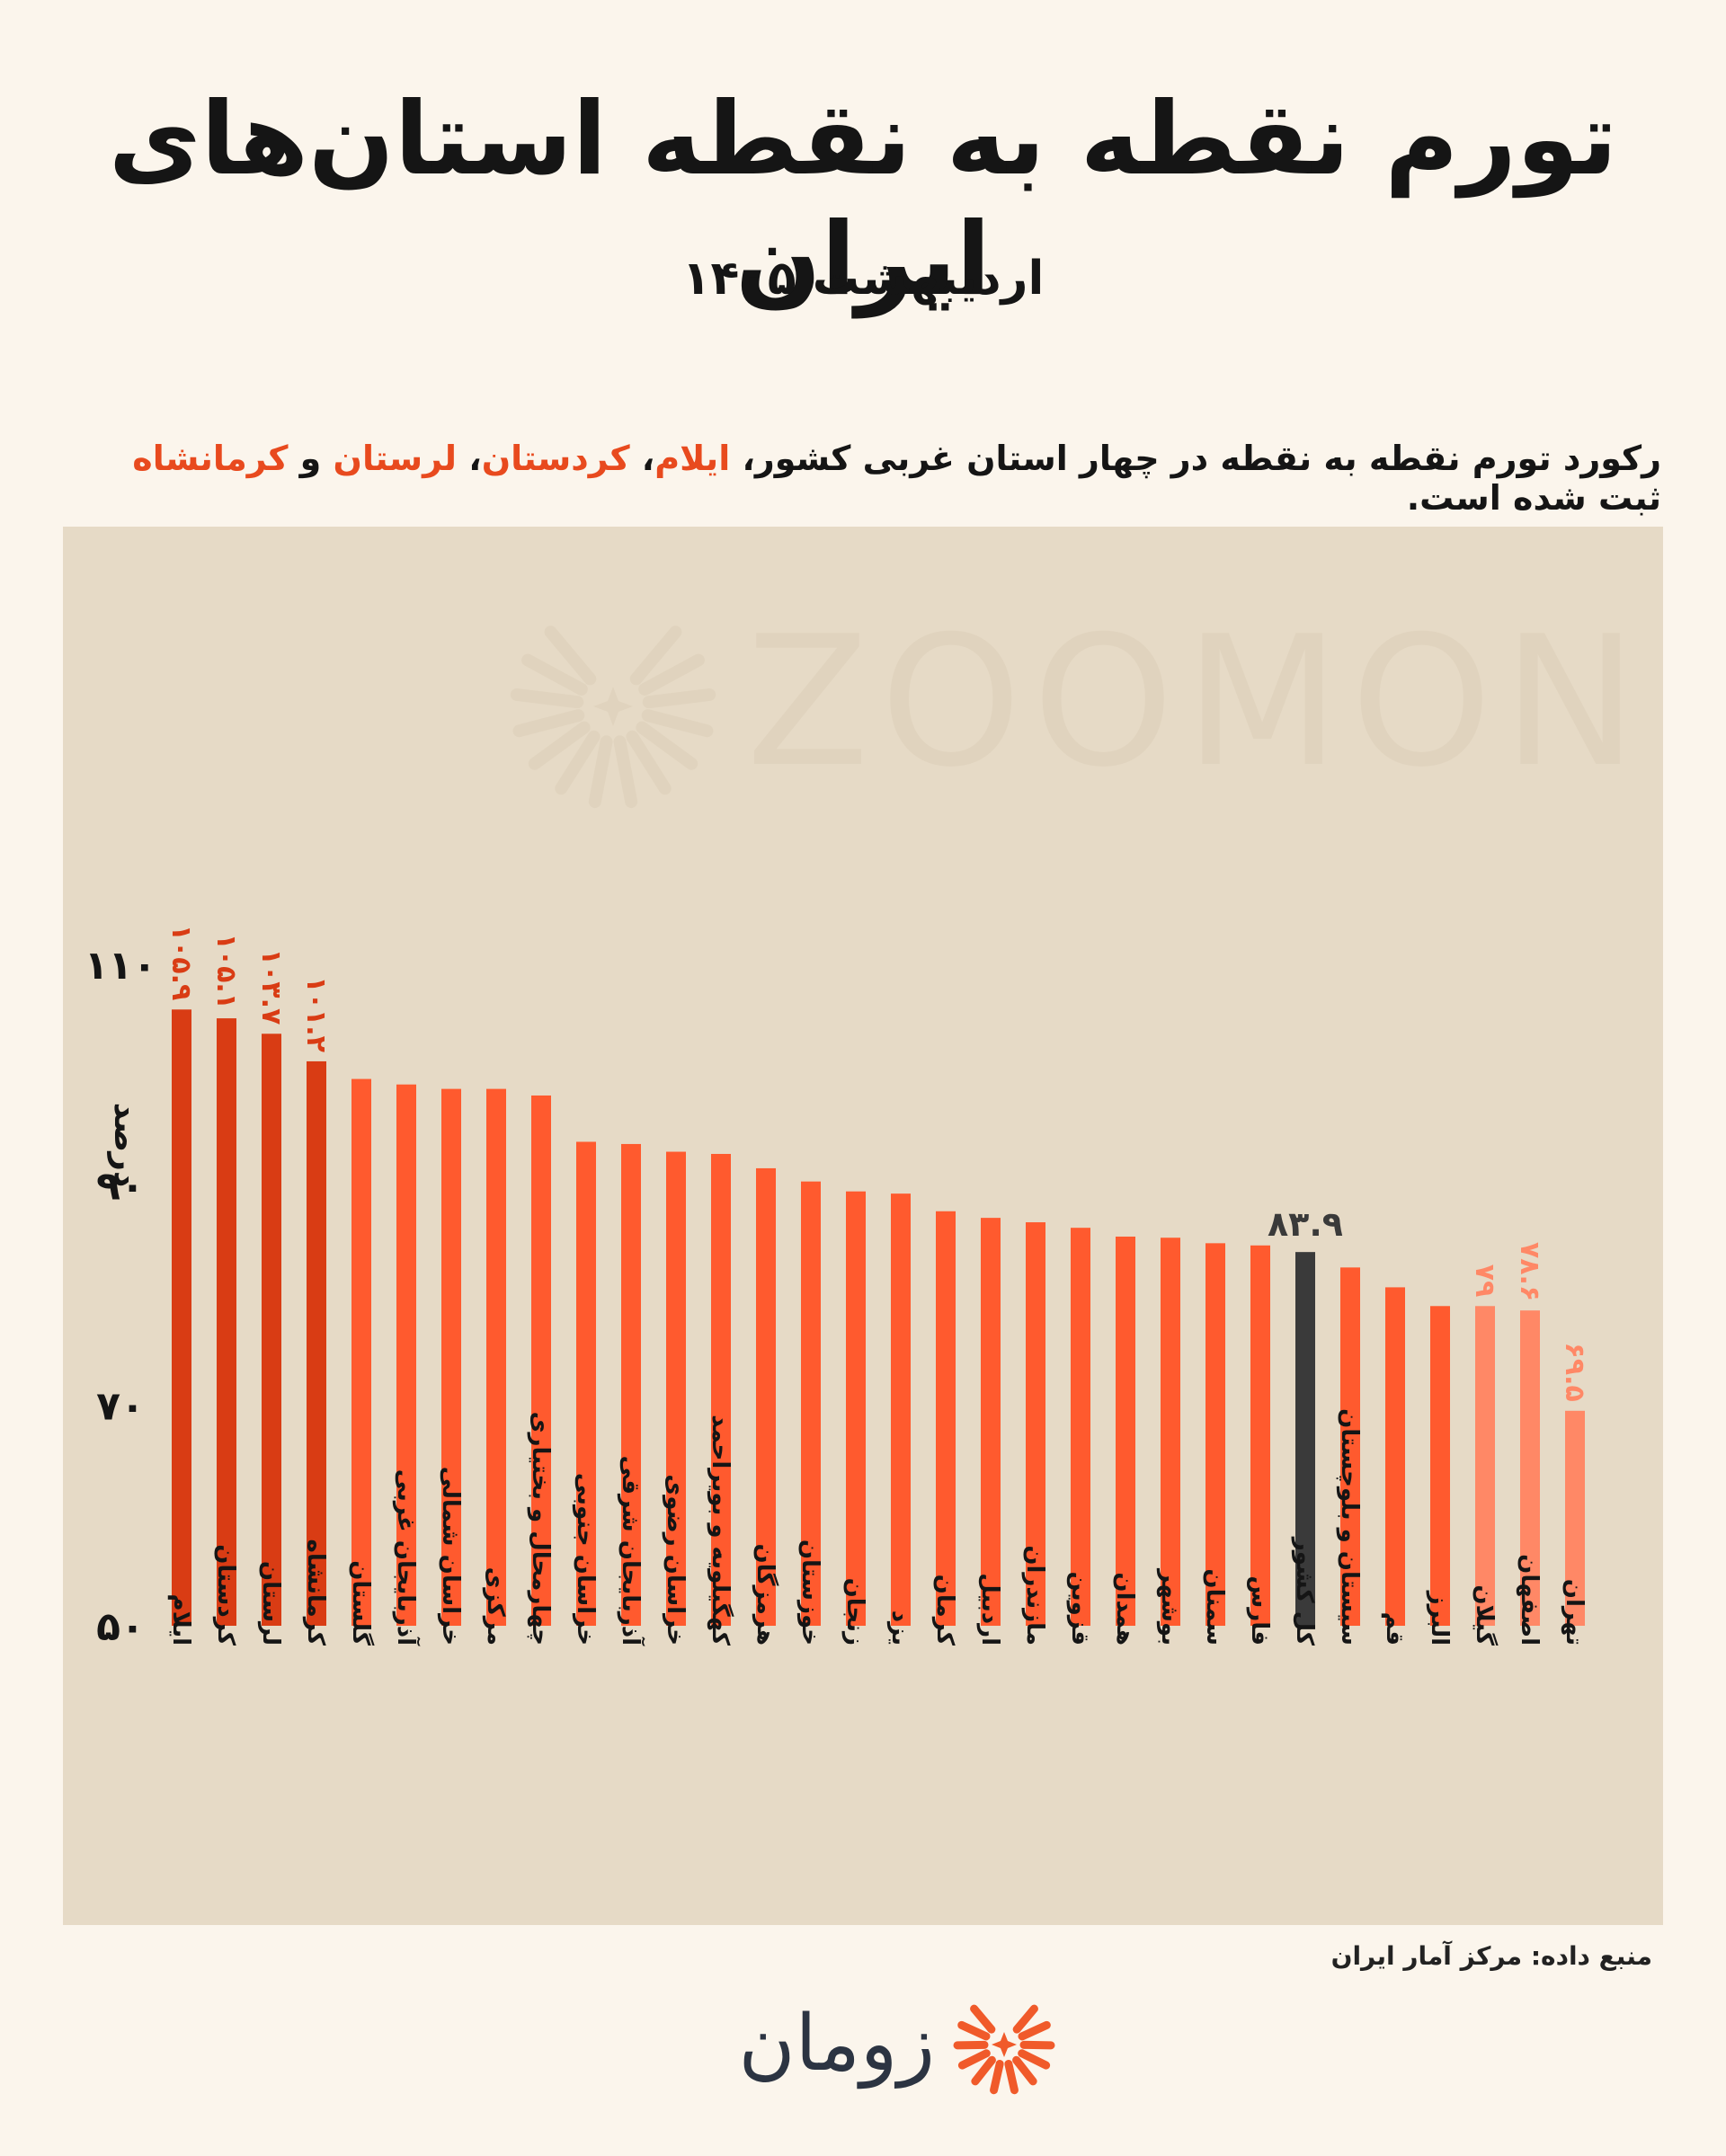 The image size is (1726, 2156). What do you see at coordinates (613, 718) in the screenshot?
I see `watermark-logo-icon` at bounding box center [613, 718].